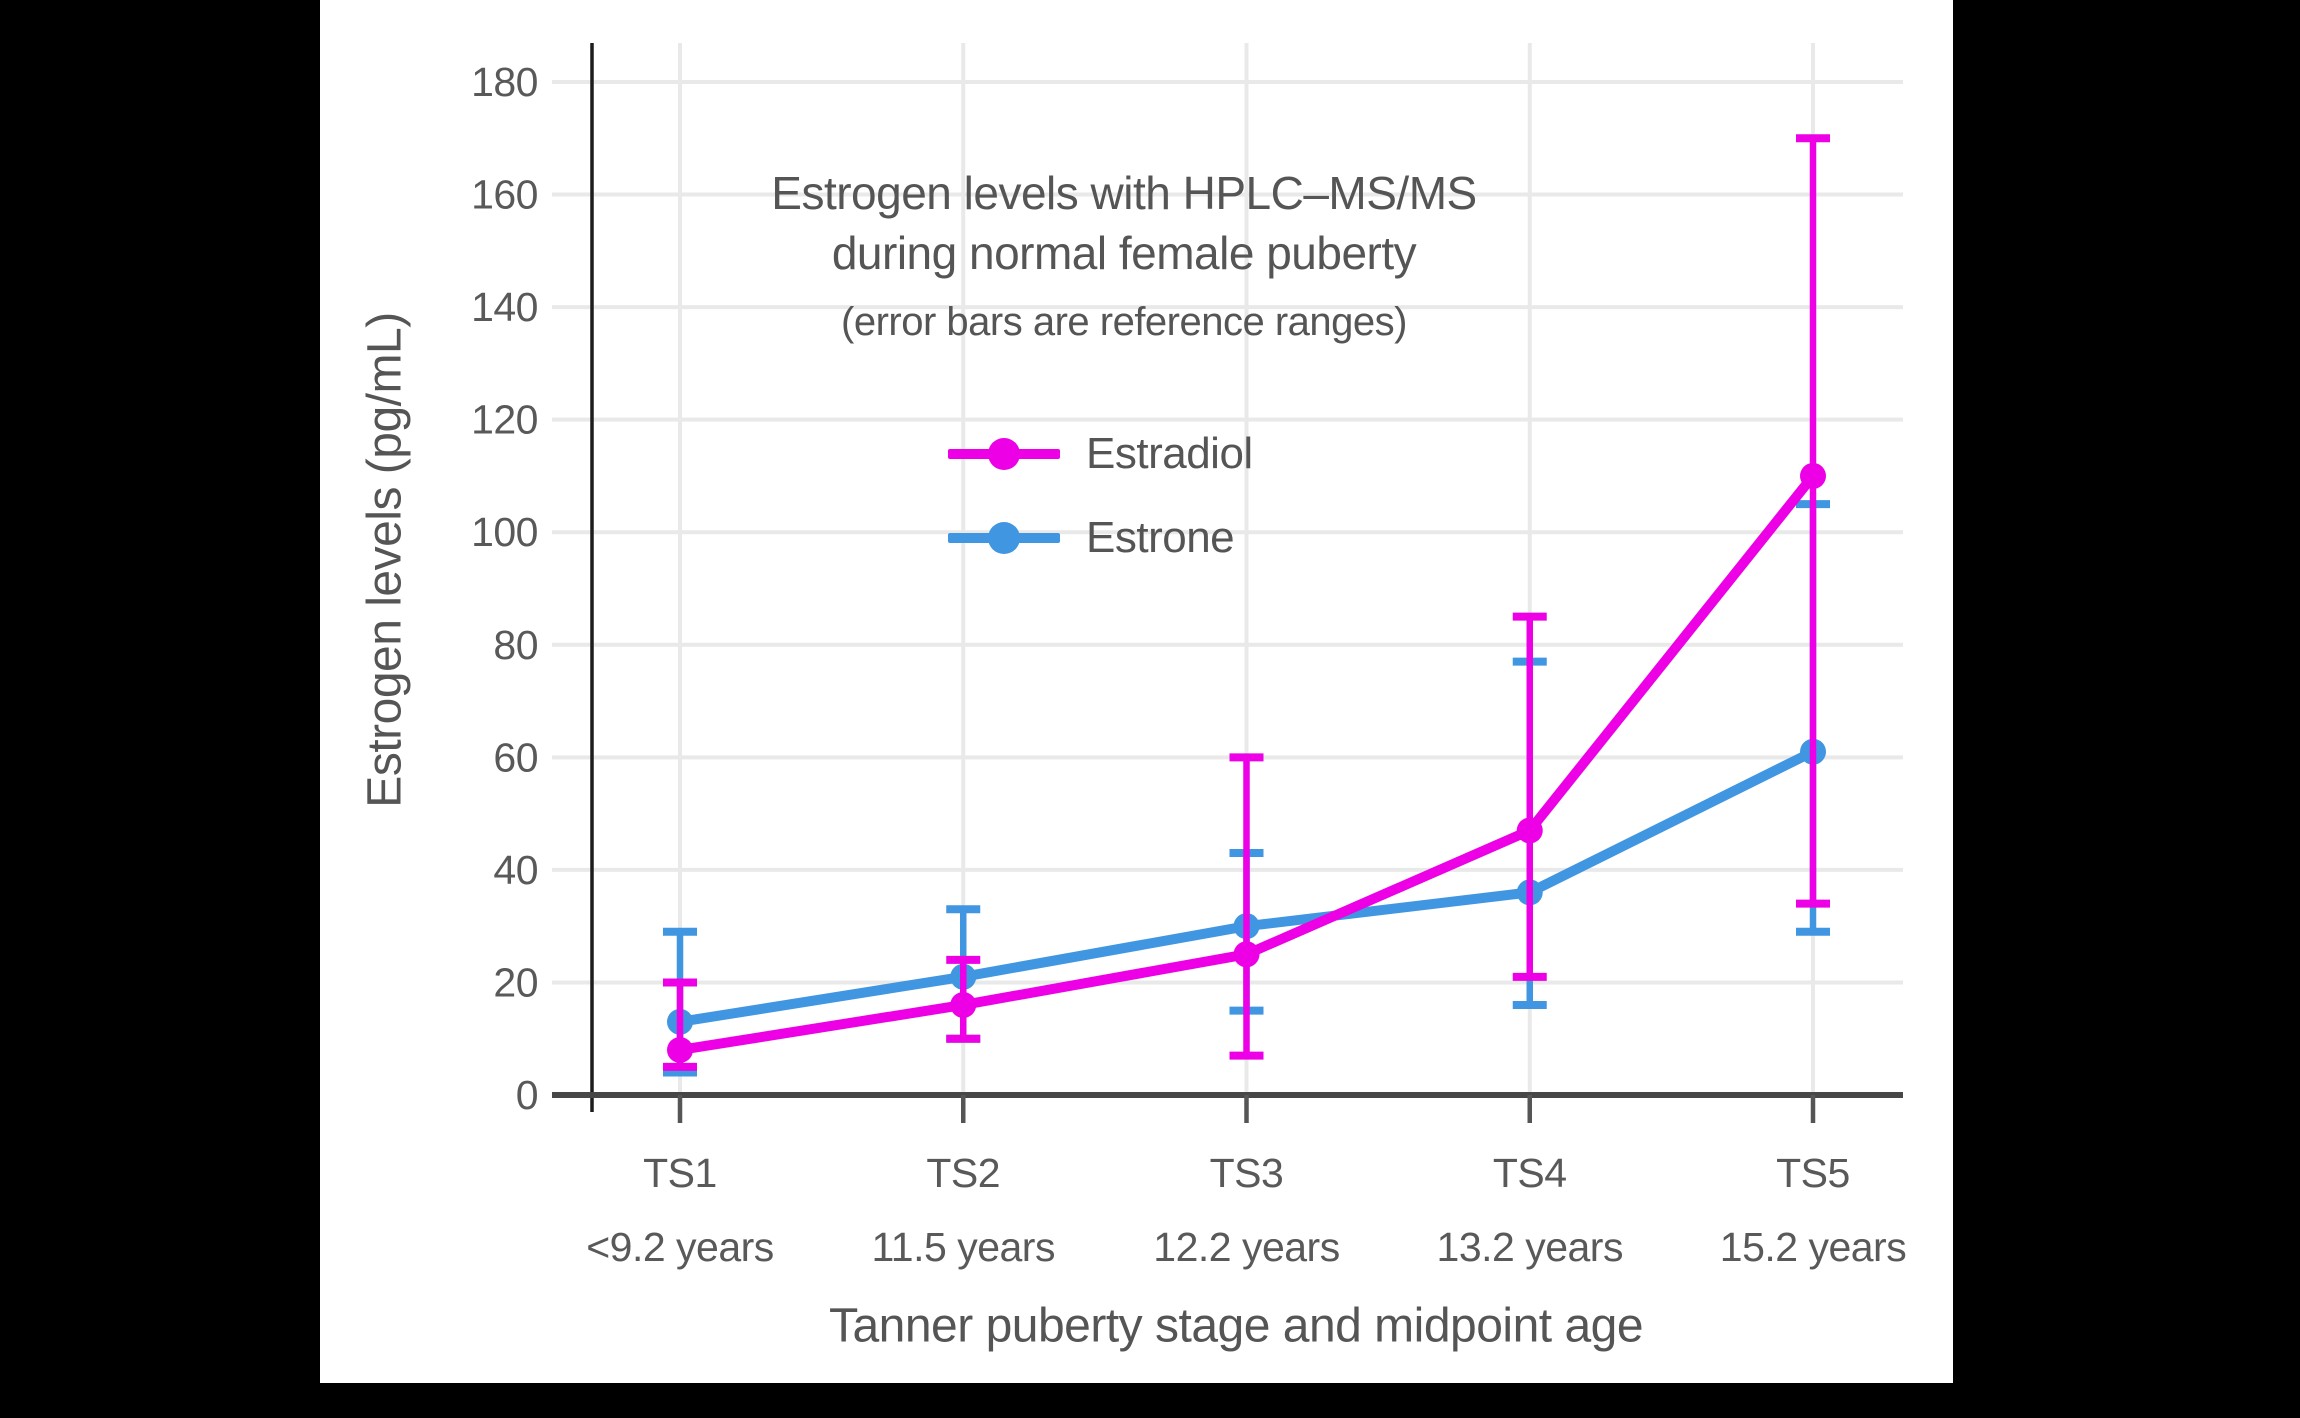  I want to click on x-tick-label: TS5, so click(1813, 1173).